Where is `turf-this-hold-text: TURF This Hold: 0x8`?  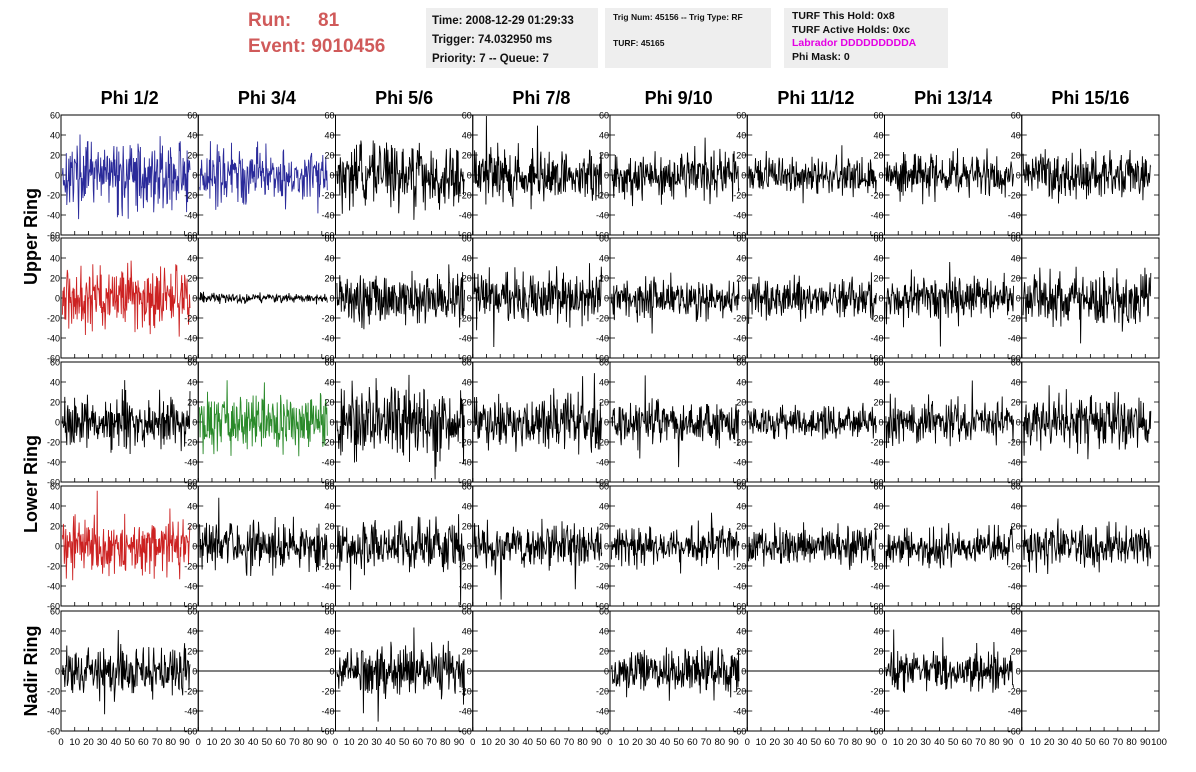 turf-this-hold-text: TURF This Hold: 0x8 is located at coordinates (843, 16).